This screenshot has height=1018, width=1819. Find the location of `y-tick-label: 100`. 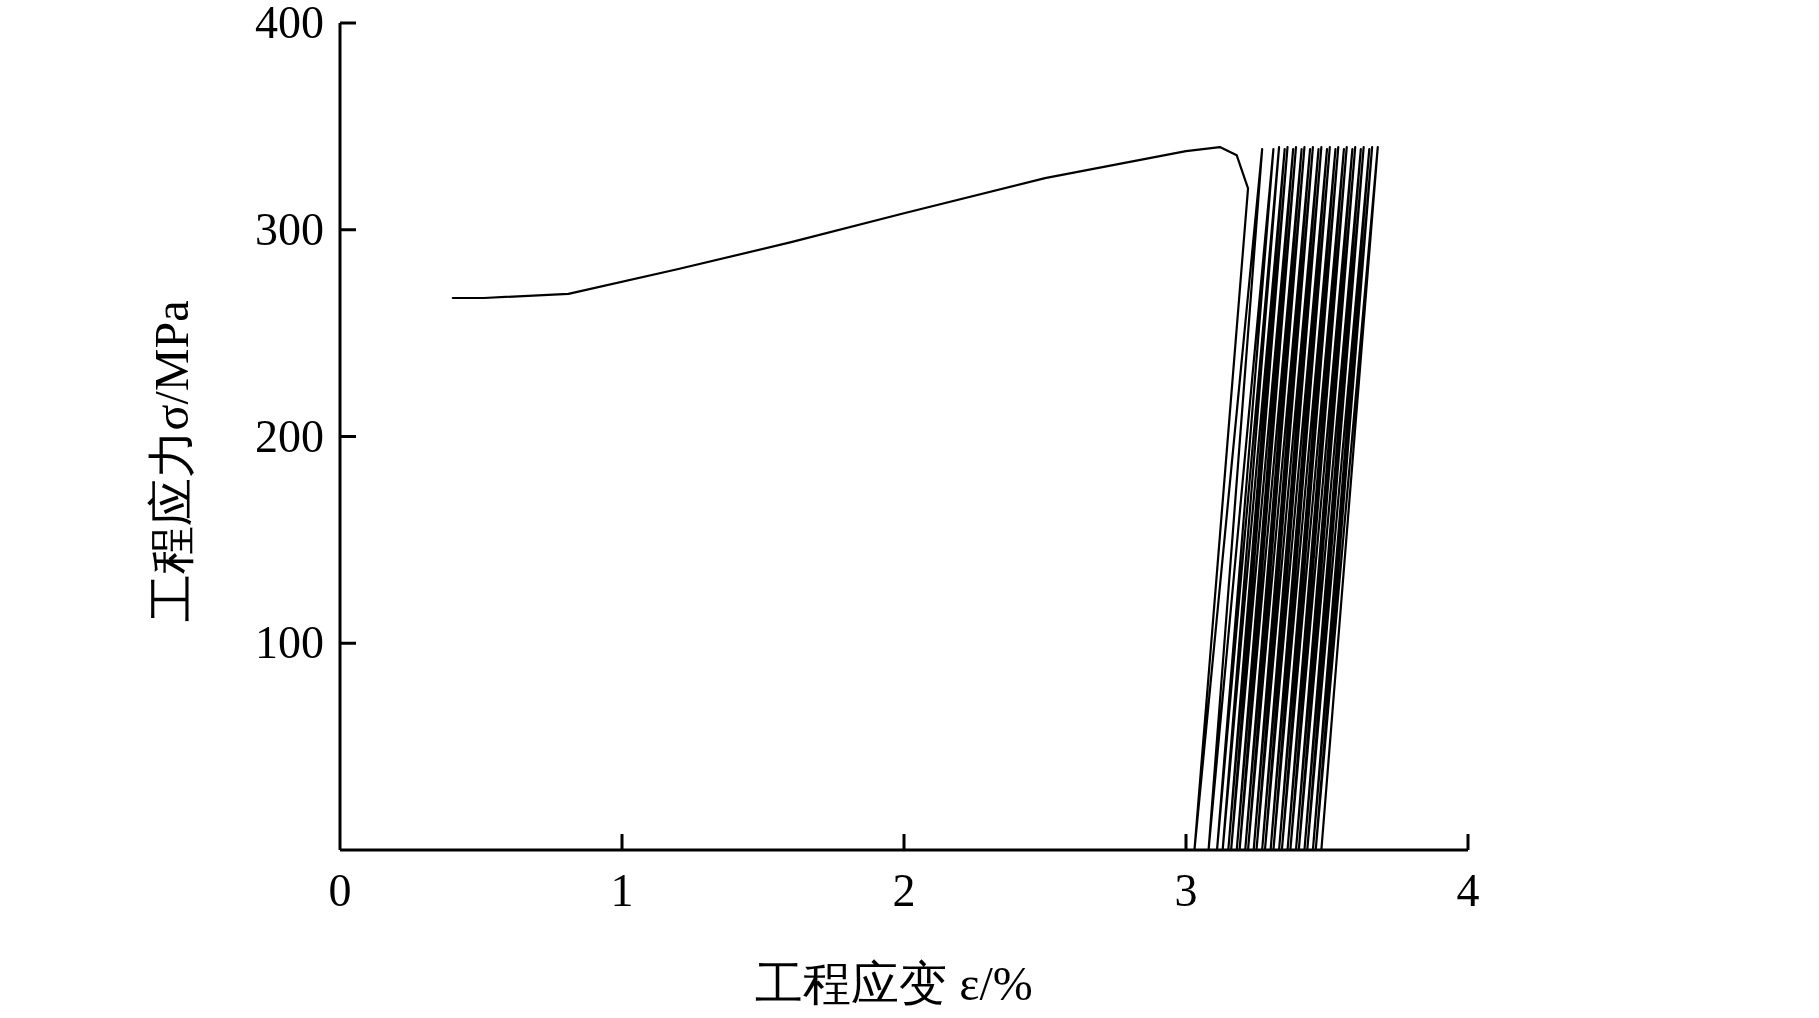

y-tick-label: 100 is located at coordinates (289, 643).